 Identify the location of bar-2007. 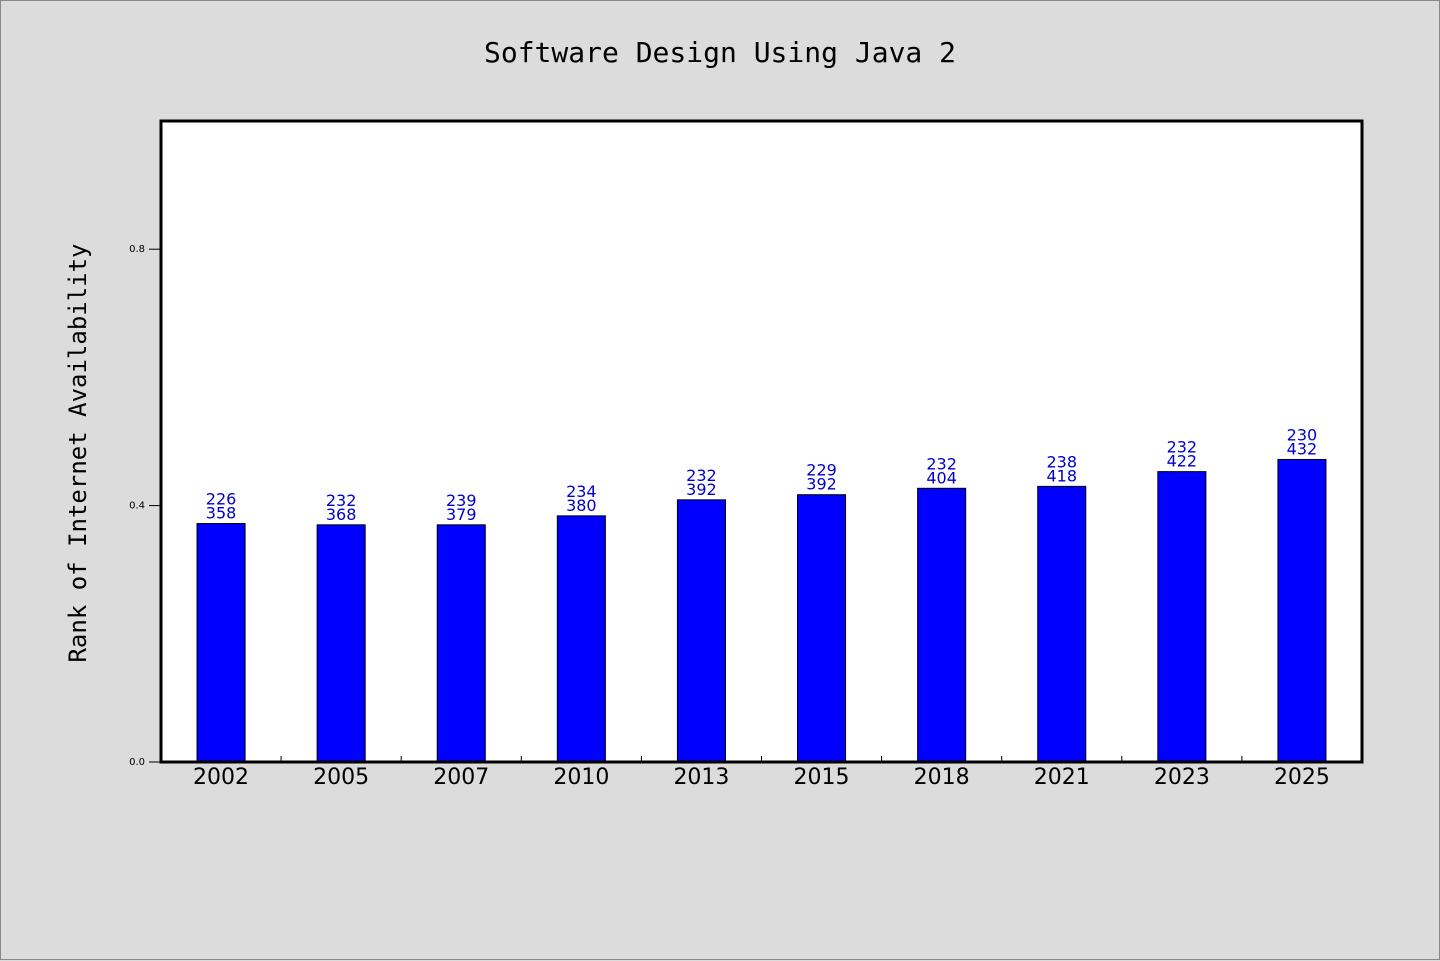
(461, 643).